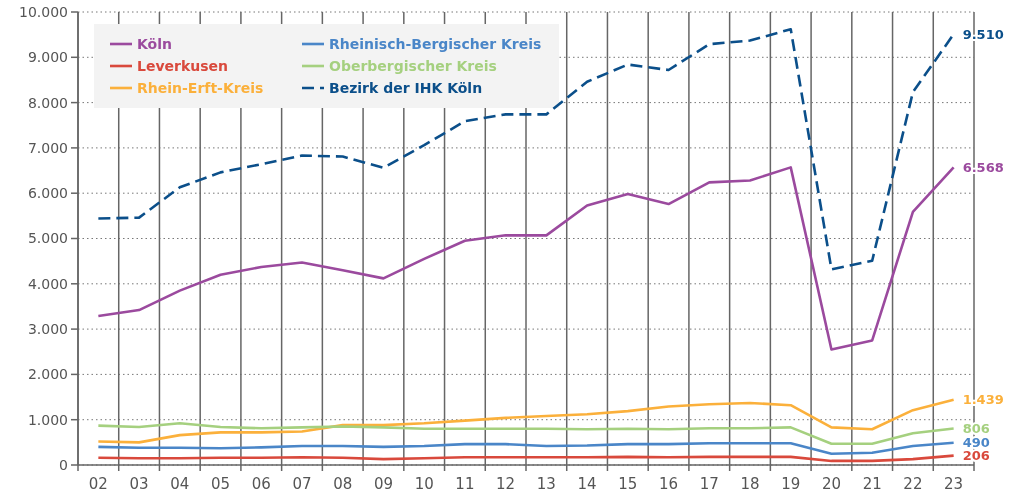 The width and height of the screenshot is (1031, 500). What do you see at coordinates (47, 102) in the screenshot?
I see `y-tick-label: 8.000` at bounding box center [47, 102].